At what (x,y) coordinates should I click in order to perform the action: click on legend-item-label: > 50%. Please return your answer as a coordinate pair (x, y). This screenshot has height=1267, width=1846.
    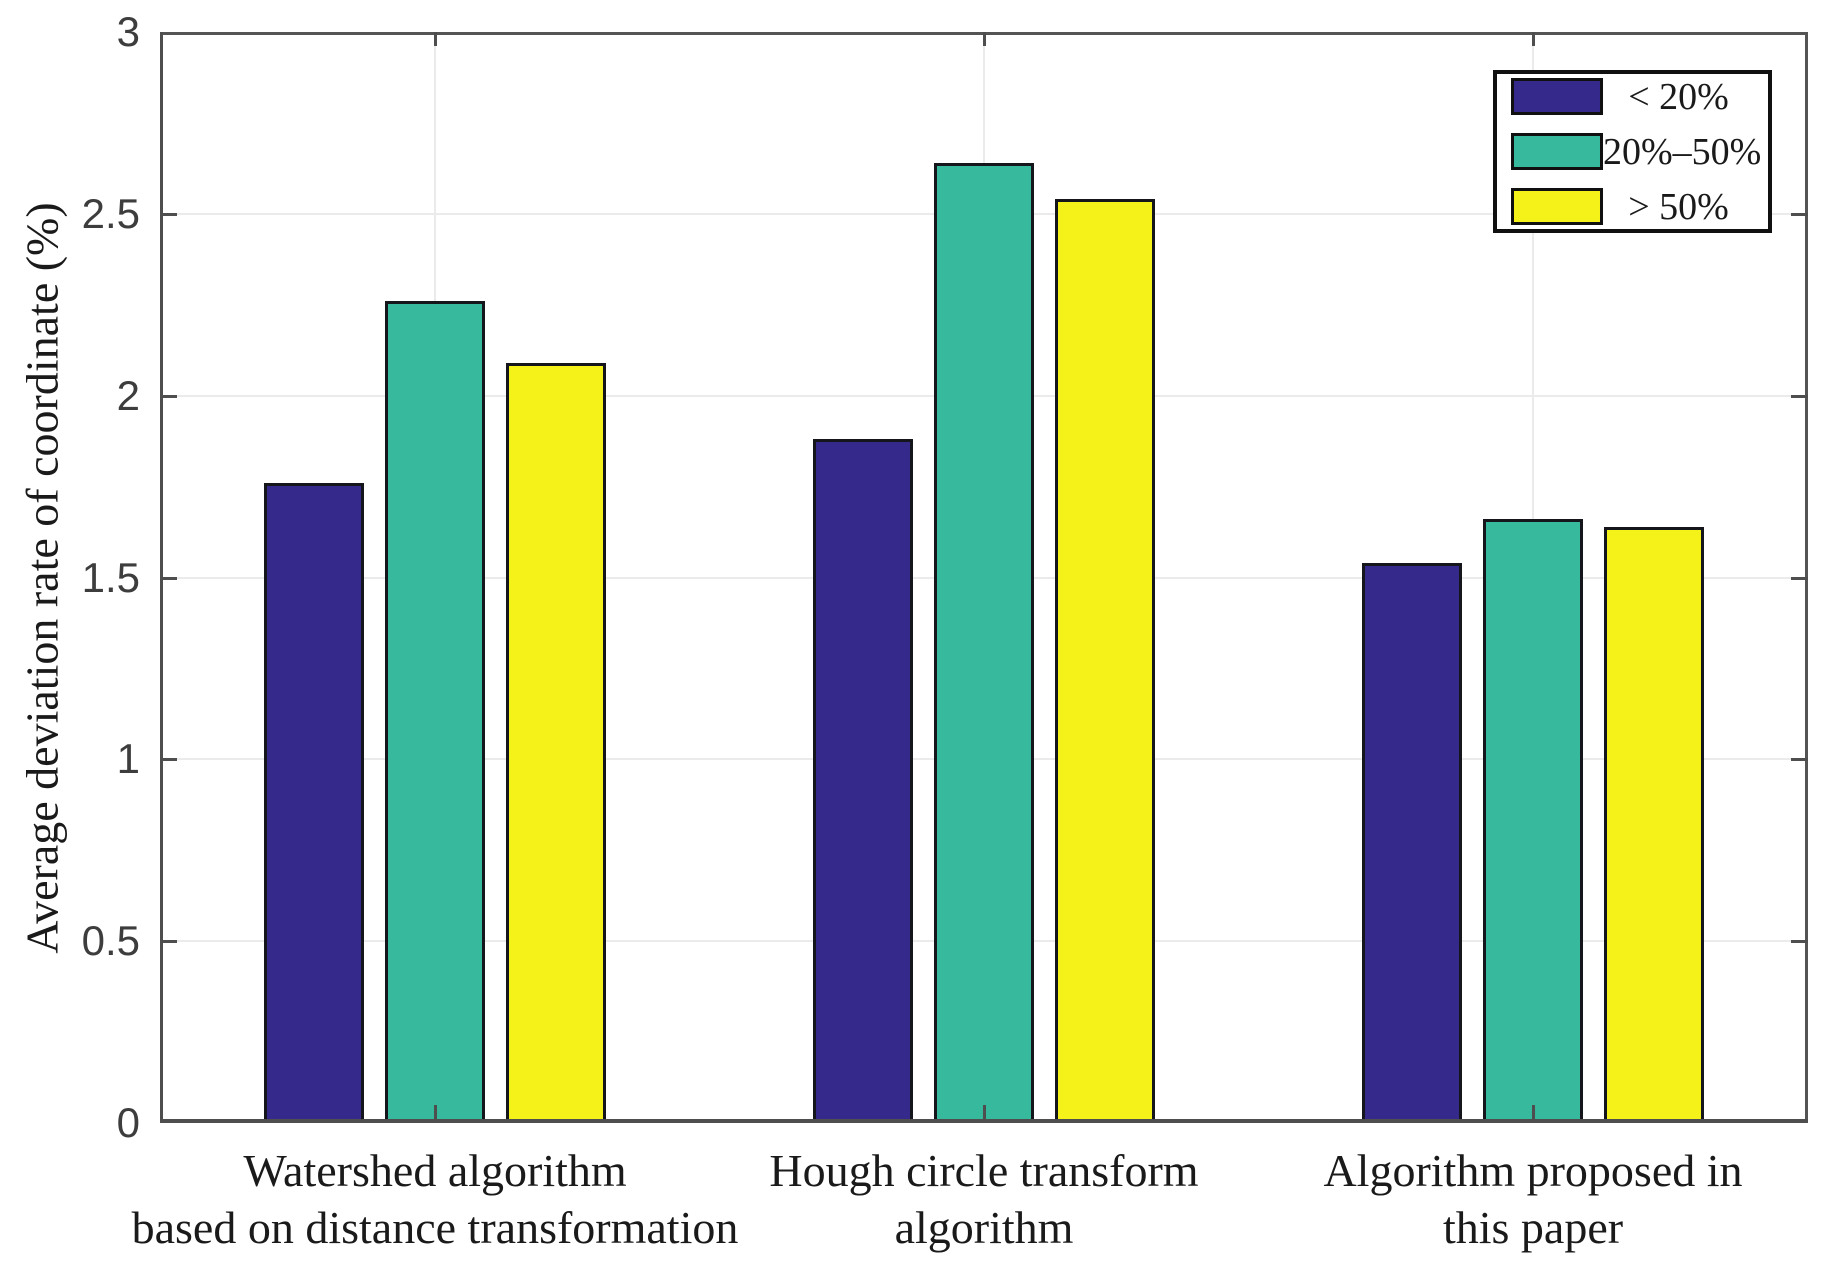
    Looking at the image, I should click on (1678, 206).